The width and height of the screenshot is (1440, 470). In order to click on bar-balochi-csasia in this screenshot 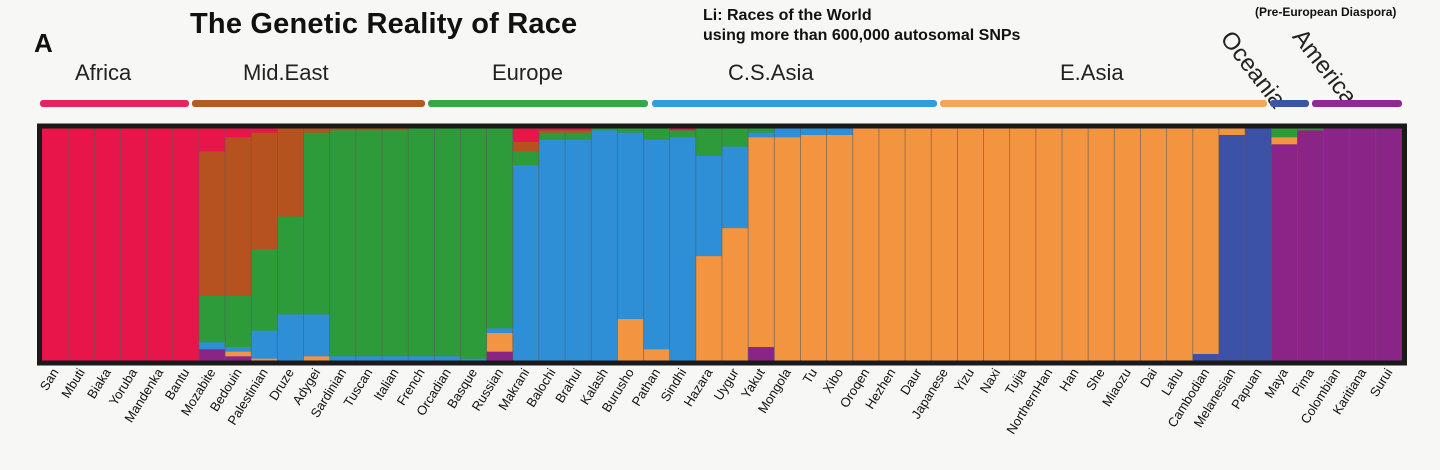, I will do `click(552, 250)`.